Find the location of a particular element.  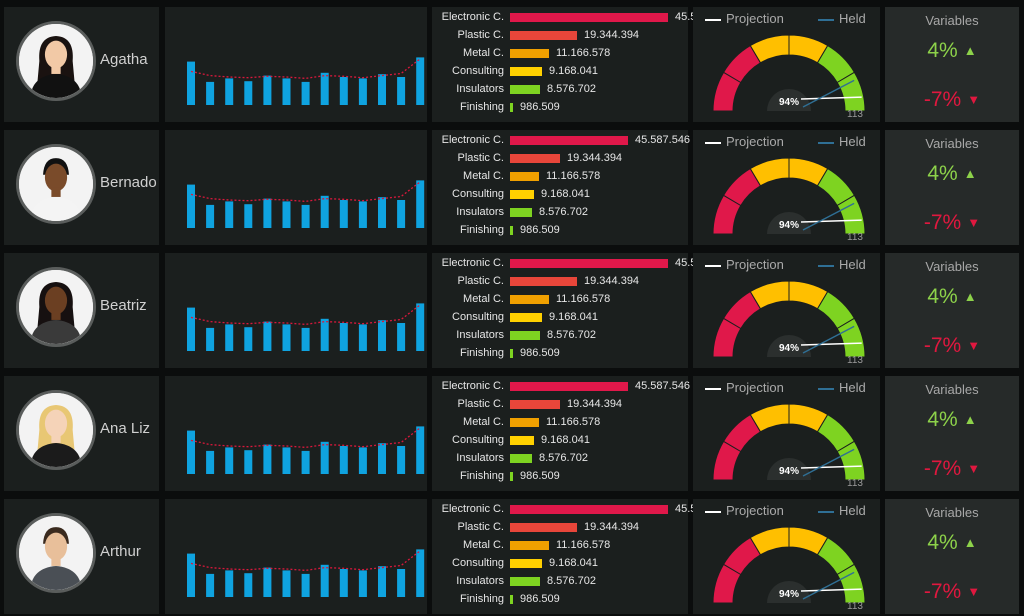

breakdown-value: 45.587.546 is located at coordinates (663, 140).